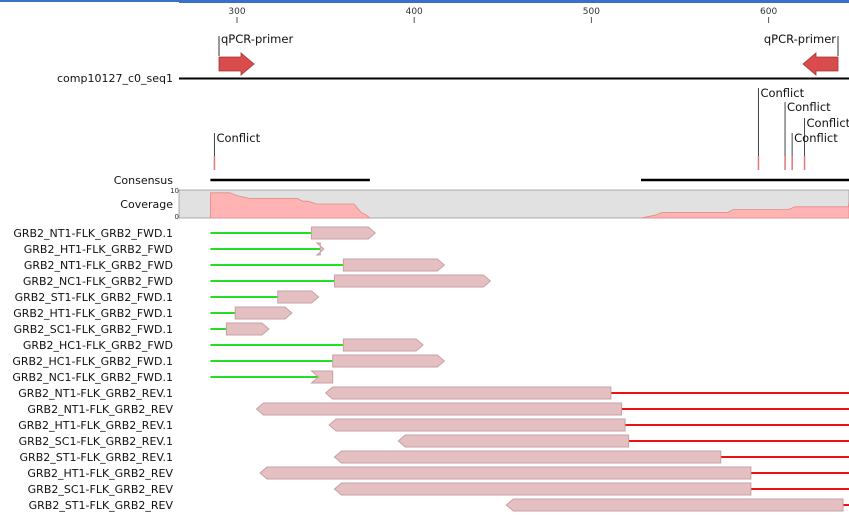 The height and width of the screenshot is (532, 849). What do you see at coordinates (174, 191) in the screenshot?
I see `coverage-max-label: 10` at bounding box center [174, 191].